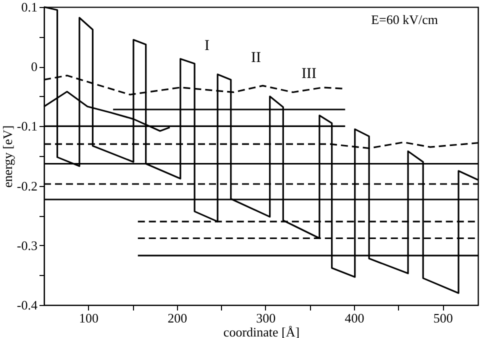 The width and height of the screenshot is (482, 338). I want to click on y-tick-label: -0.2, so click(27, 186).